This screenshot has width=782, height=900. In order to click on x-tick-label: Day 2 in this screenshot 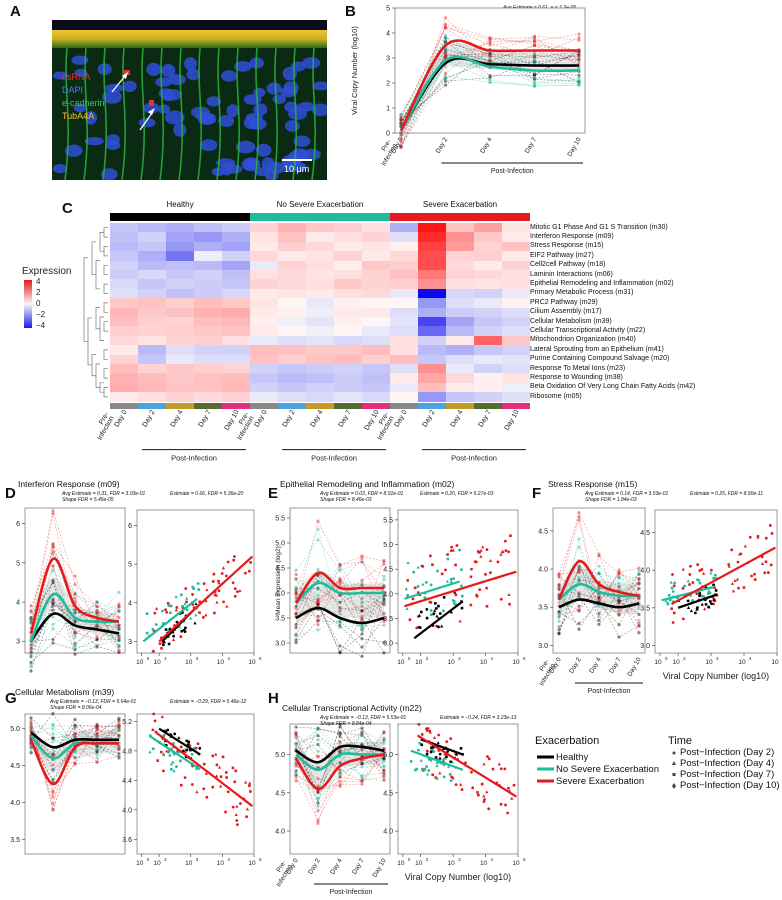, I will do `click(314, 866)`.